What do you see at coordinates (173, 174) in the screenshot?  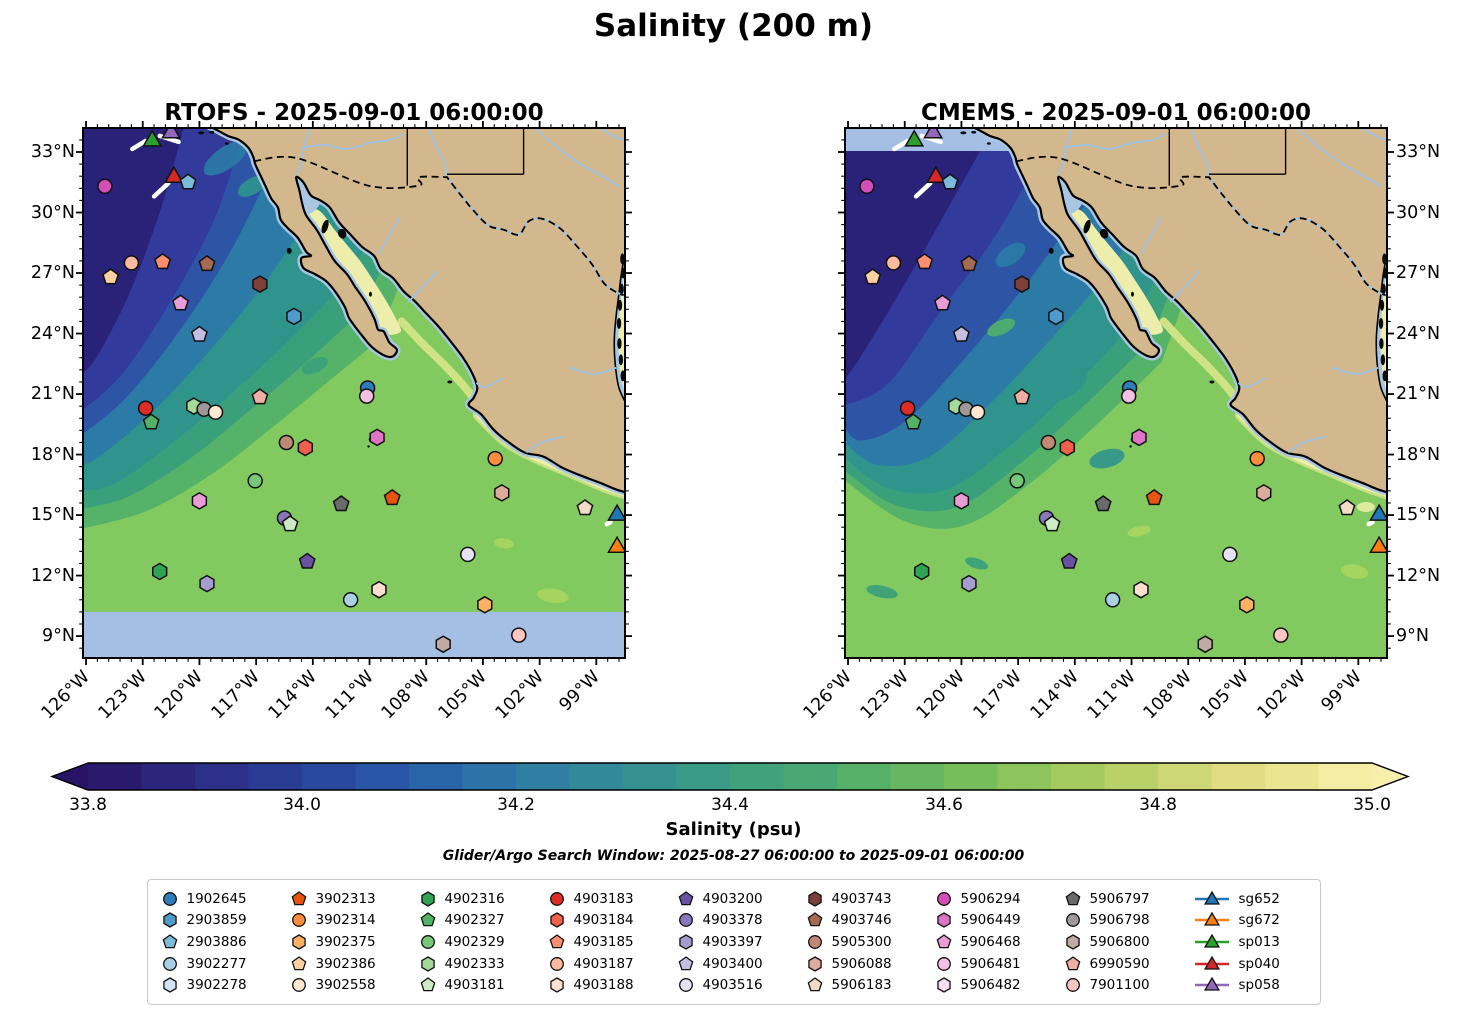 I see `map-marker-sp040` at bounding box center [173, 174].